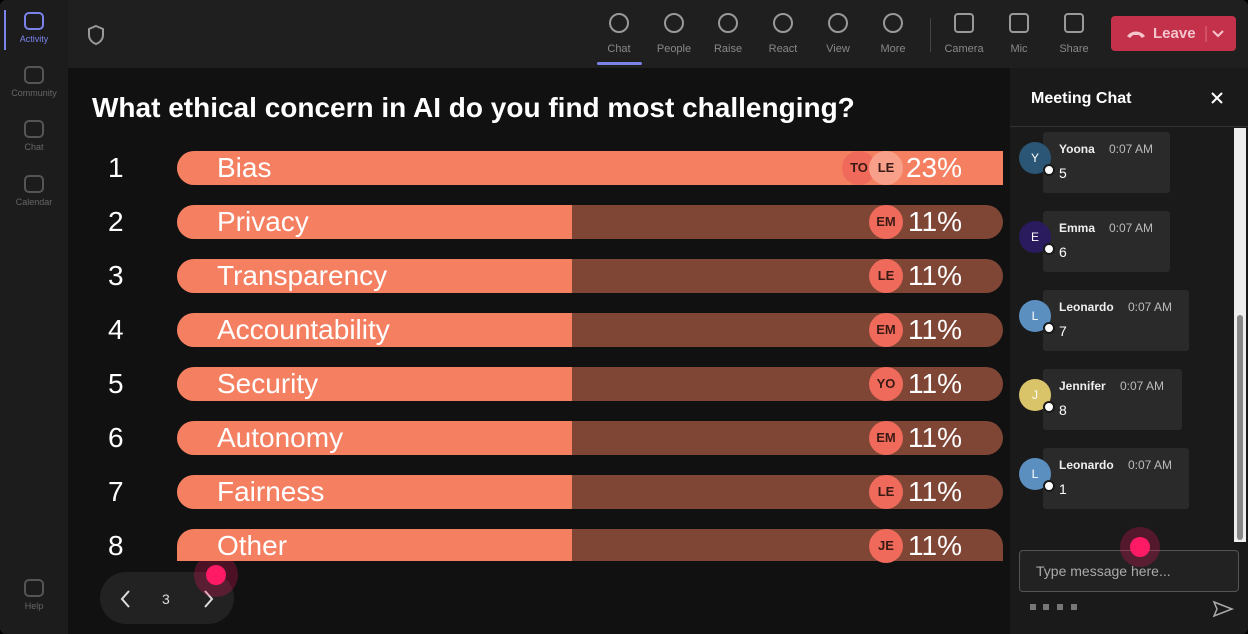 The height and width of the screenshot is (634, 1248). I want to click on page-number: 3, so click(166, 599).